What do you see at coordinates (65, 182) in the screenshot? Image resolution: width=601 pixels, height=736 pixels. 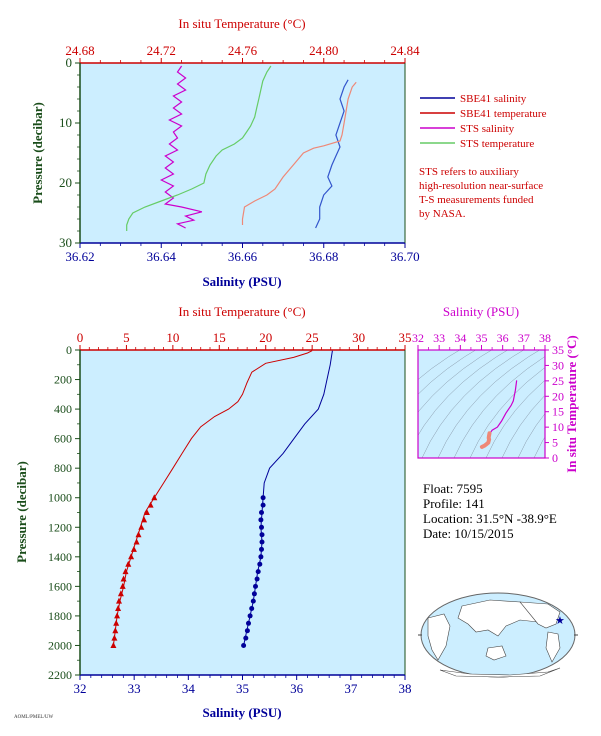 I see `tick-label: 20` at bounding box center [65, 182].